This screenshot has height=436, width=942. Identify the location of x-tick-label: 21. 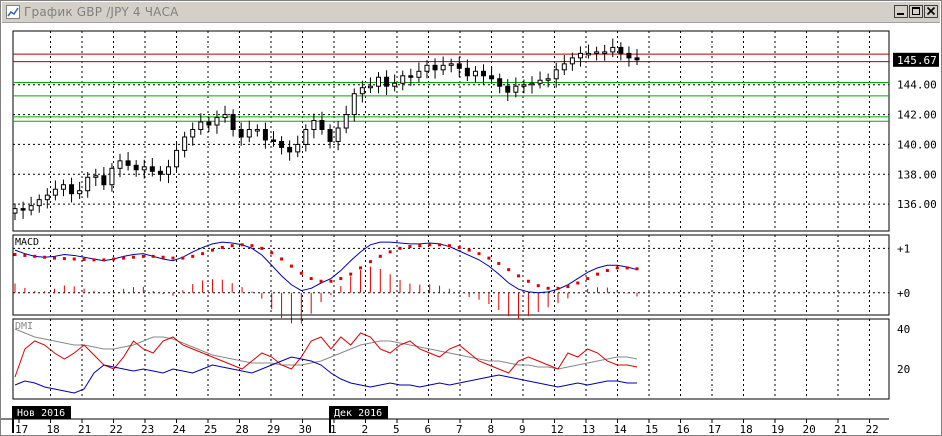
(84, 429).